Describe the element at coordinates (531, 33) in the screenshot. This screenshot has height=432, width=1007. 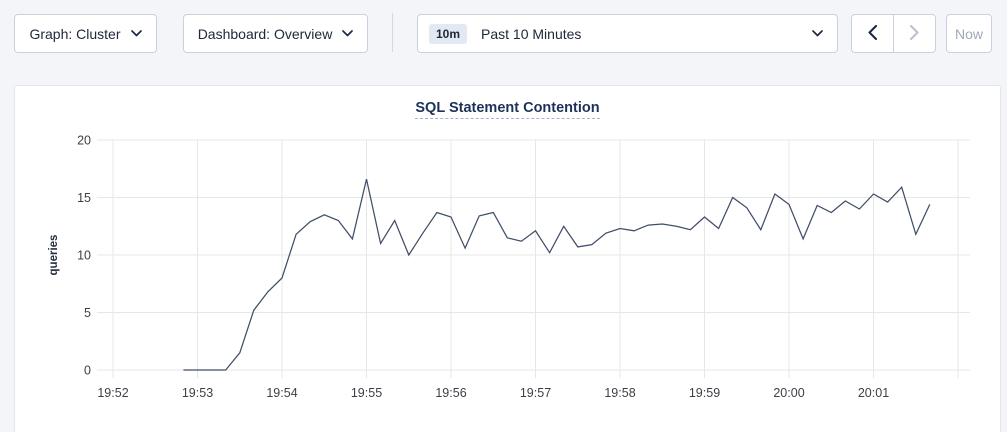
I see `time-range-label: Past 10 Minutes` at that location.